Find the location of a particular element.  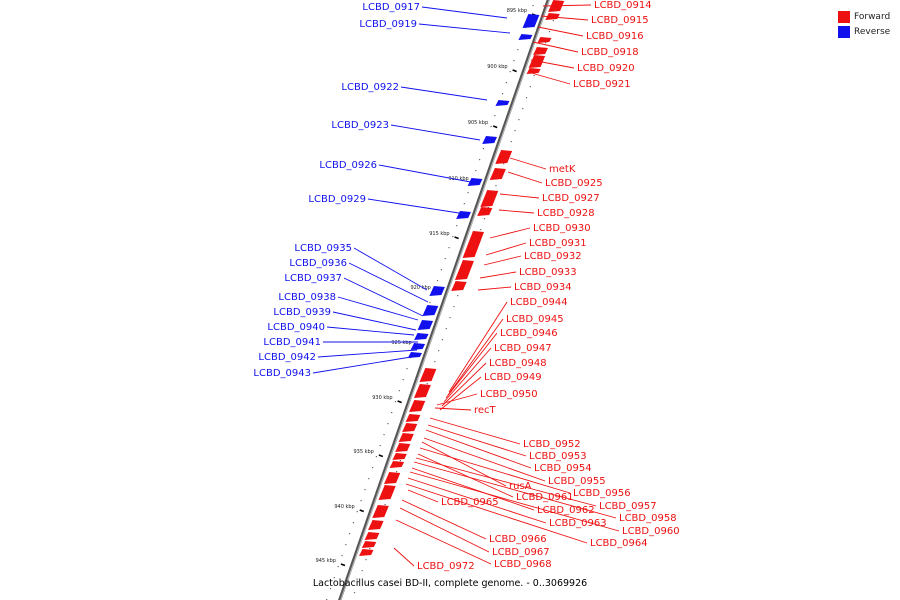

forward-gene-label: LCBD_0916 is located at coordinates (615, 36).